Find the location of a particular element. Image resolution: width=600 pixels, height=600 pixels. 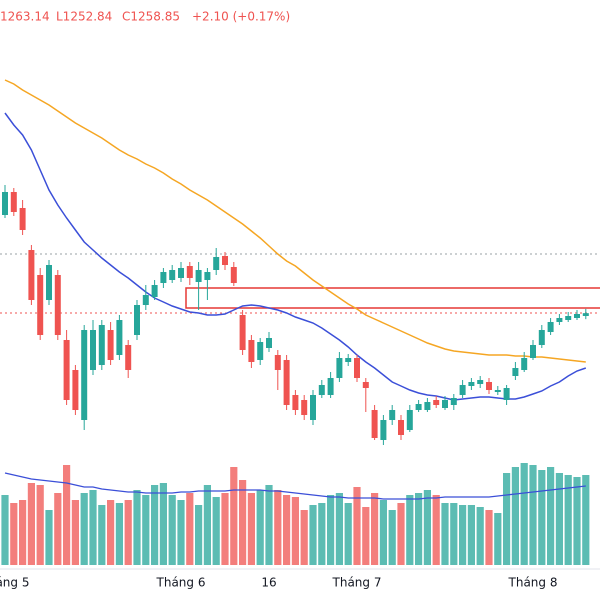

zone-box is located at coordinates (392, 298).